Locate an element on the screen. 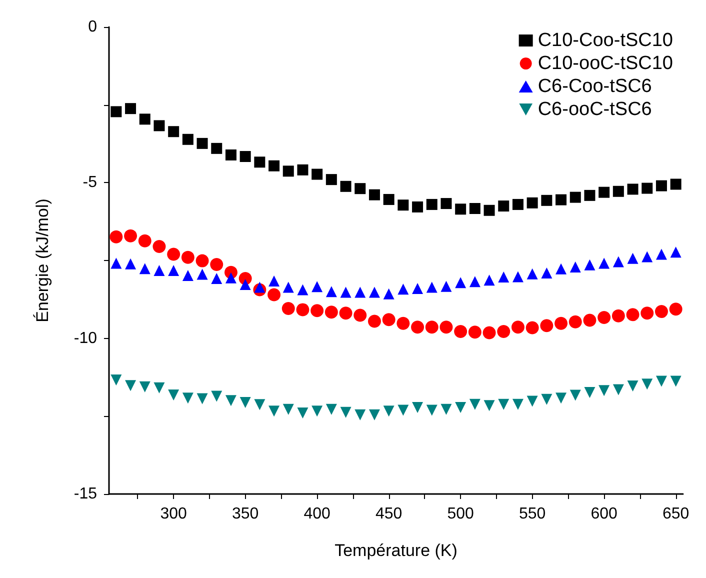 The height and width of the screenshot is (578, 706). x-tick-label: 650 is located at coordinates (676, 514).